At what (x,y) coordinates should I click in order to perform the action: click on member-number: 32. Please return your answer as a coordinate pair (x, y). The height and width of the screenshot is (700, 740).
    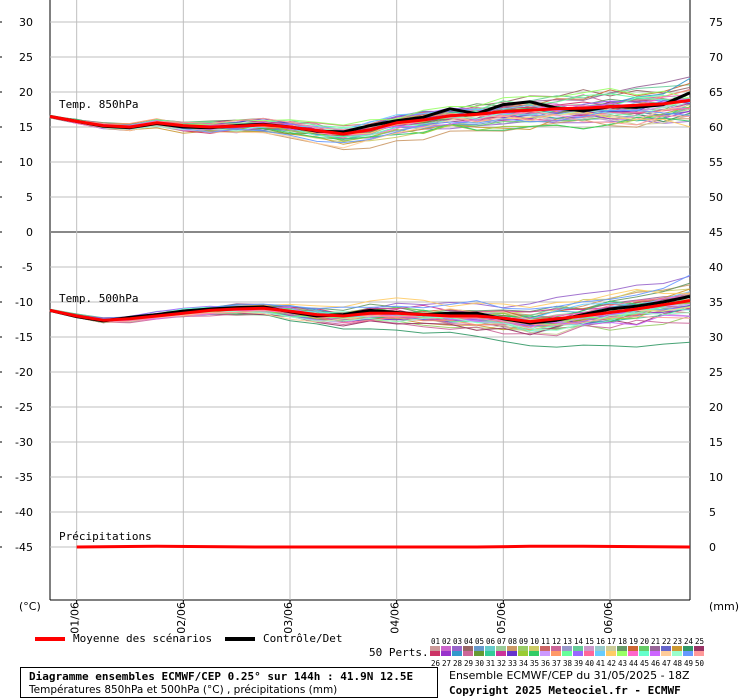
    Looking at the image, I should click on (501, 662).